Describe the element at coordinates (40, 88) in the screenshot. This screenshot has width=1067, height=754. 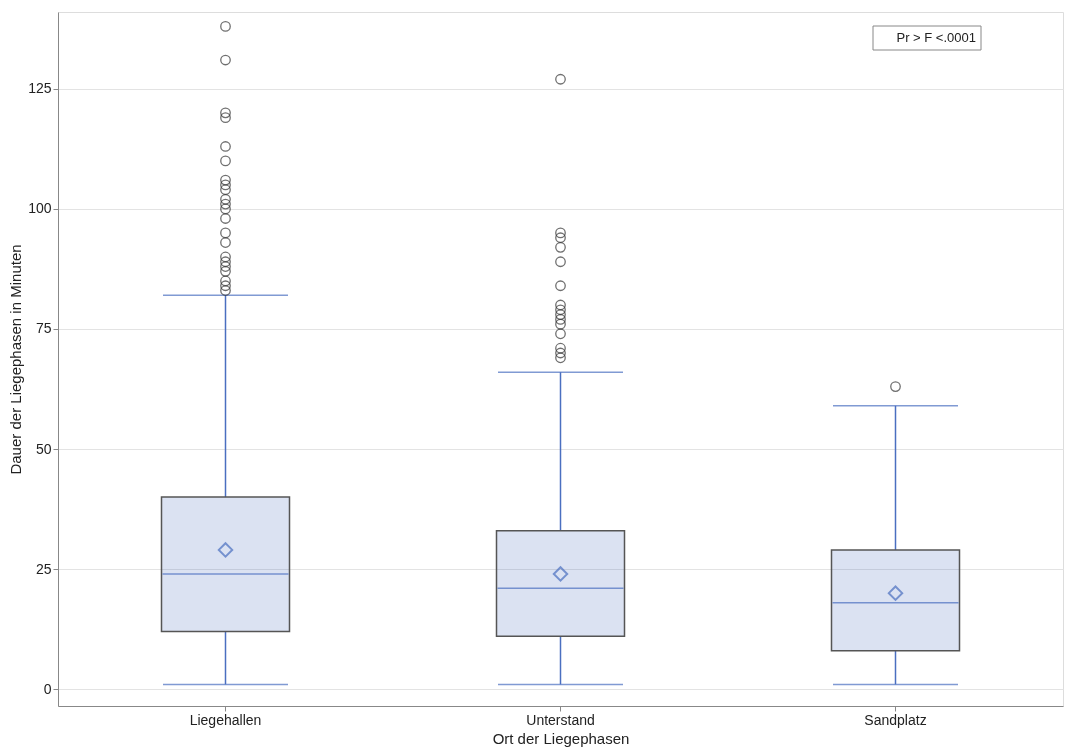
I see `y-tick-label: 125` at that location.